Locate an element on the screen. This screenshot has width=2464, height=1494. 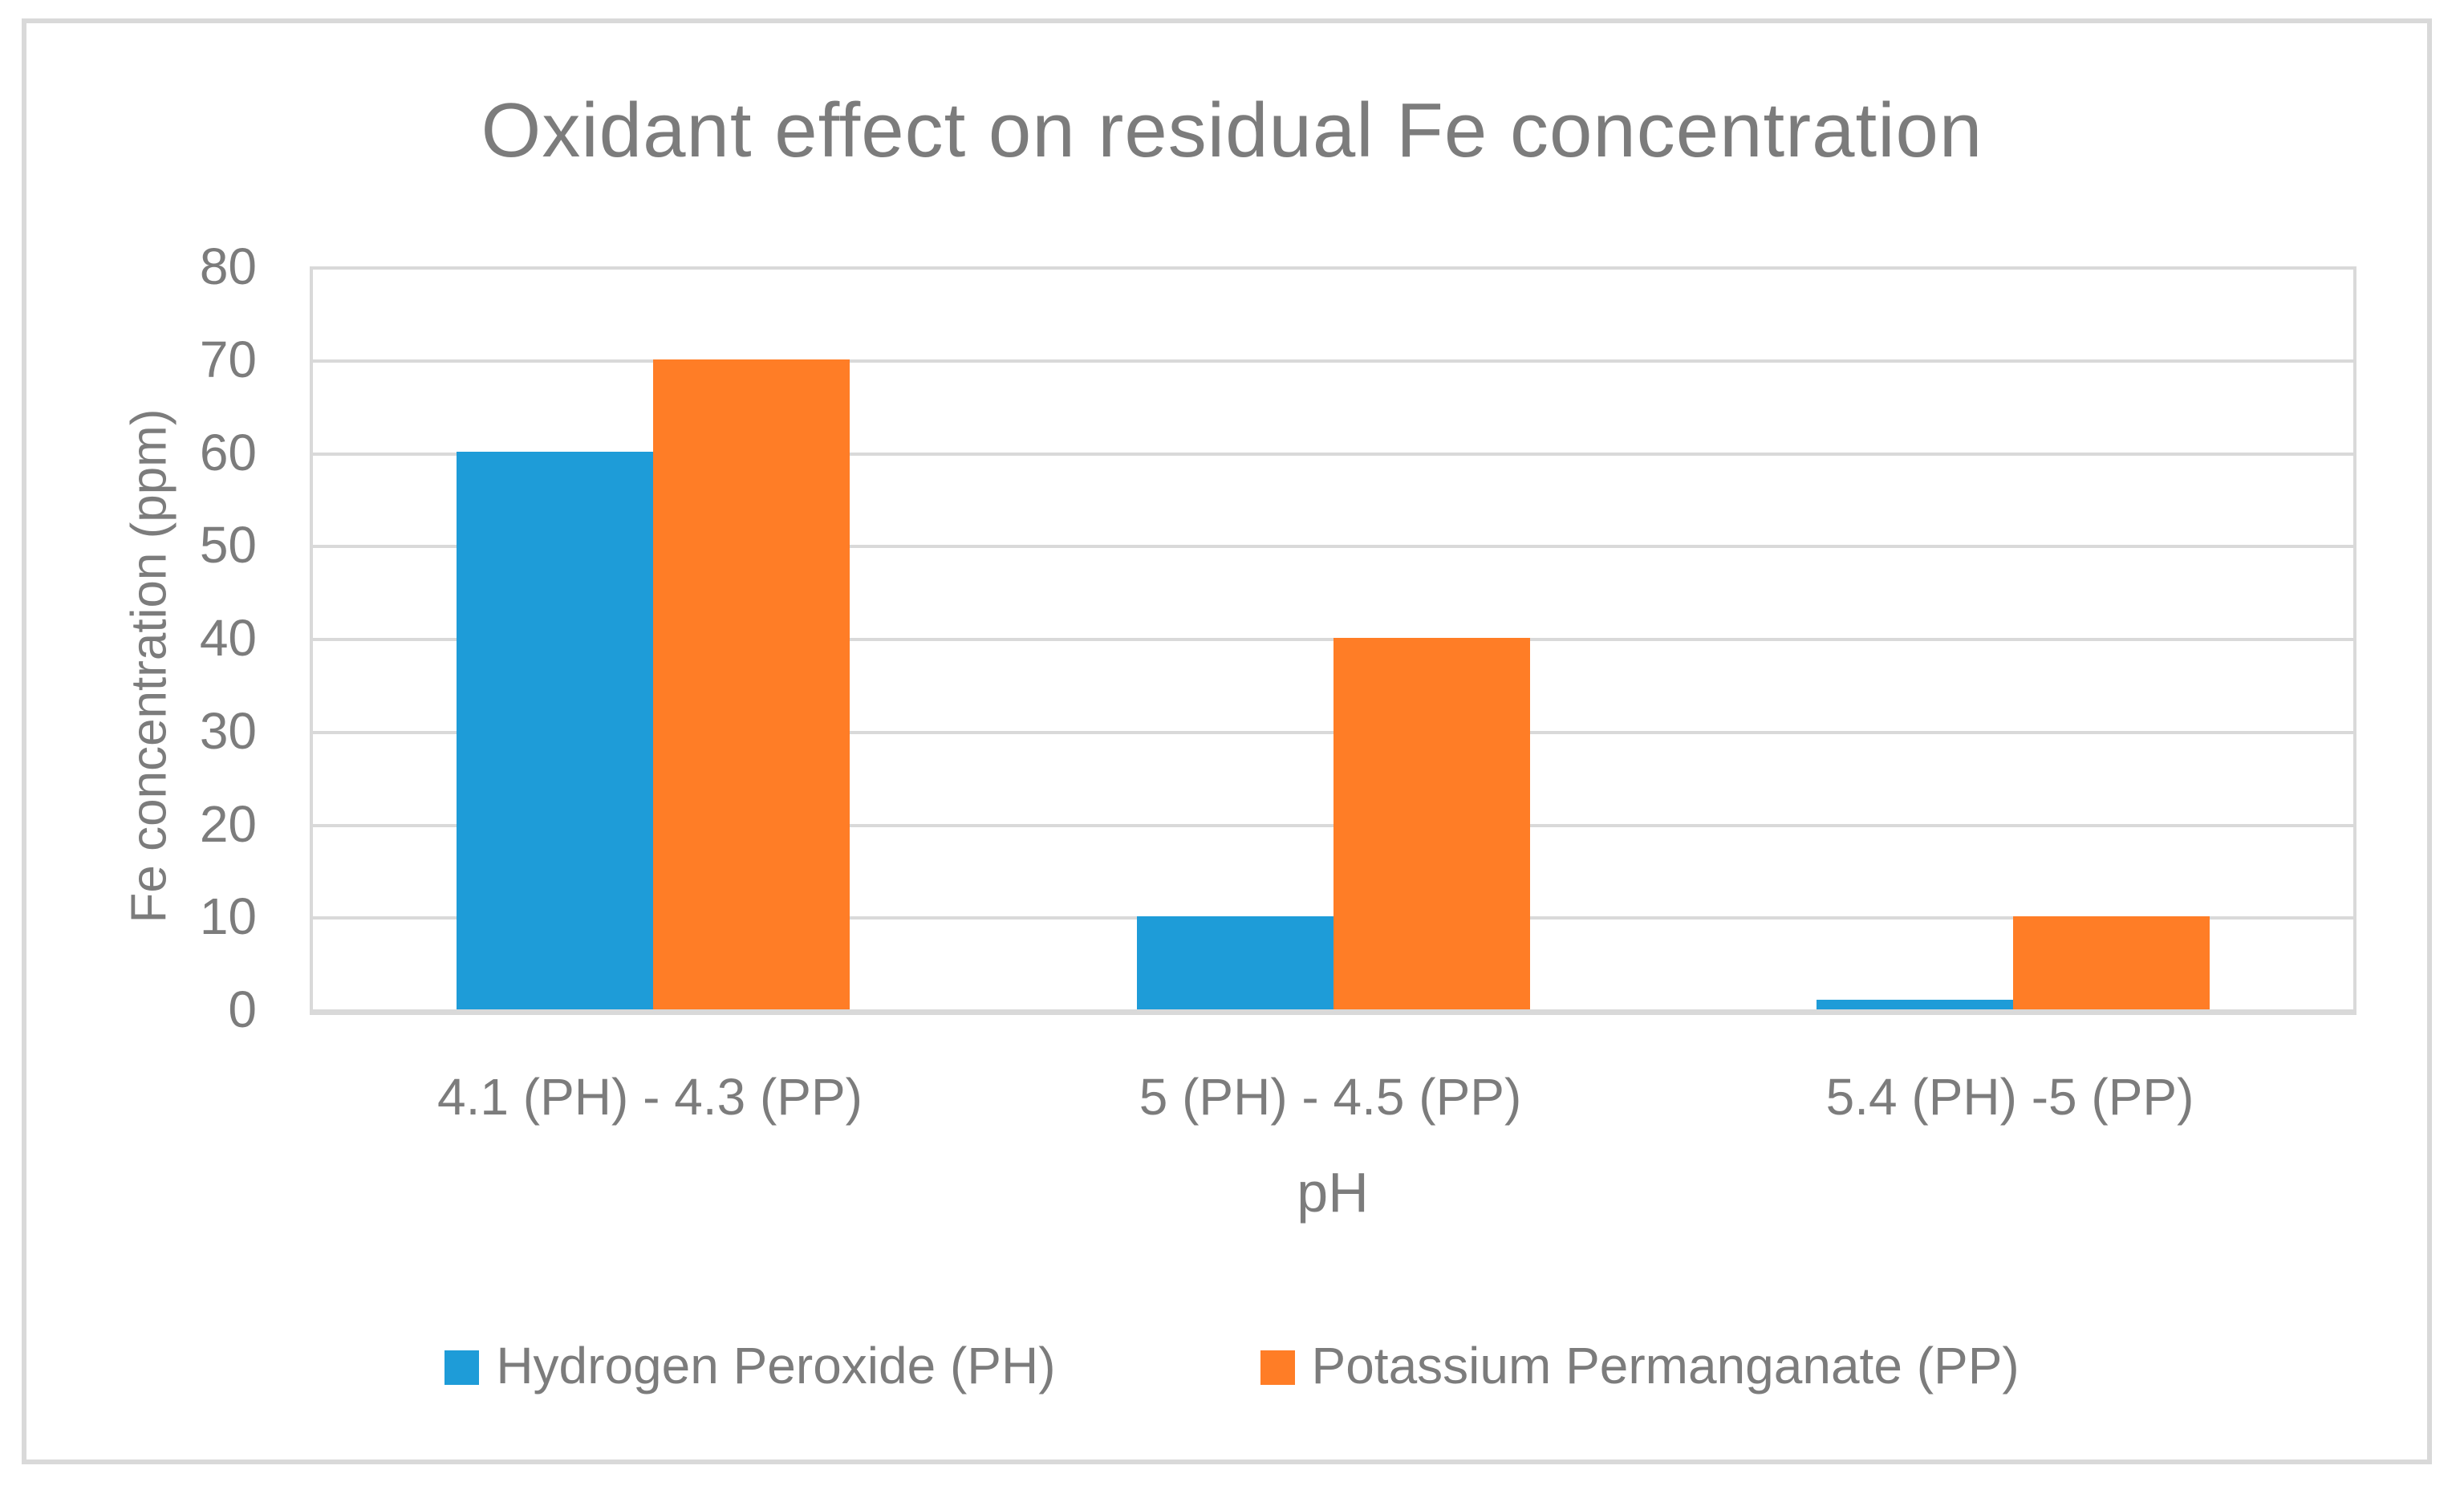
y-tick-label-20: 20 is located at coordinates (228, 824).